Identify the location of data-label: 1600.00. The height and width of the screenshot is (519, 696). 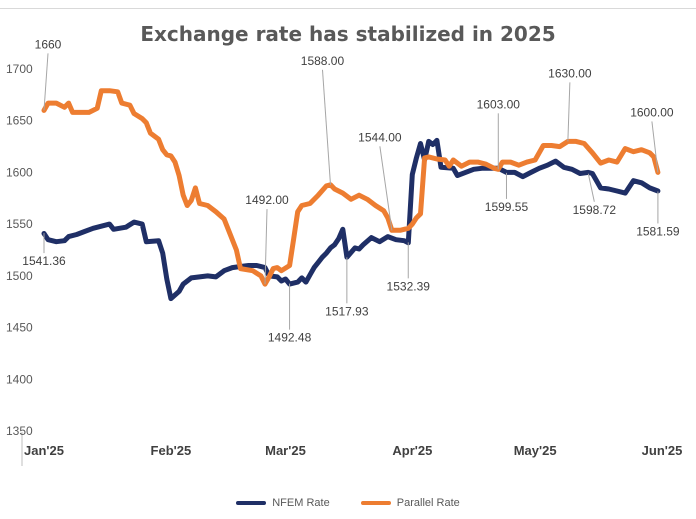
(652, 112).